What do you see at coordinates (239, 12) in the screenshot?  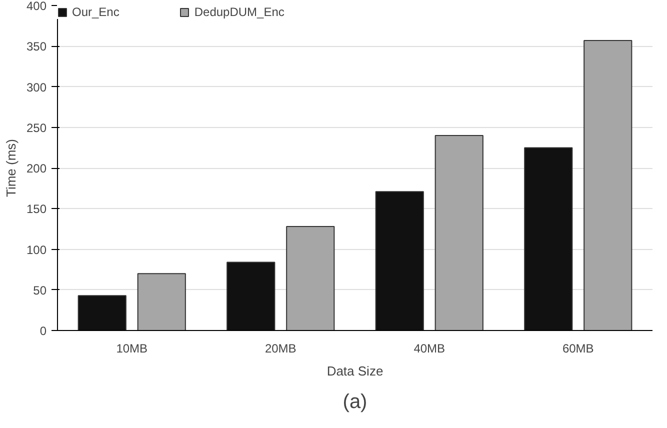 I see `legend-label: DedupDUM_Enc` at bounding box center [239, 12].